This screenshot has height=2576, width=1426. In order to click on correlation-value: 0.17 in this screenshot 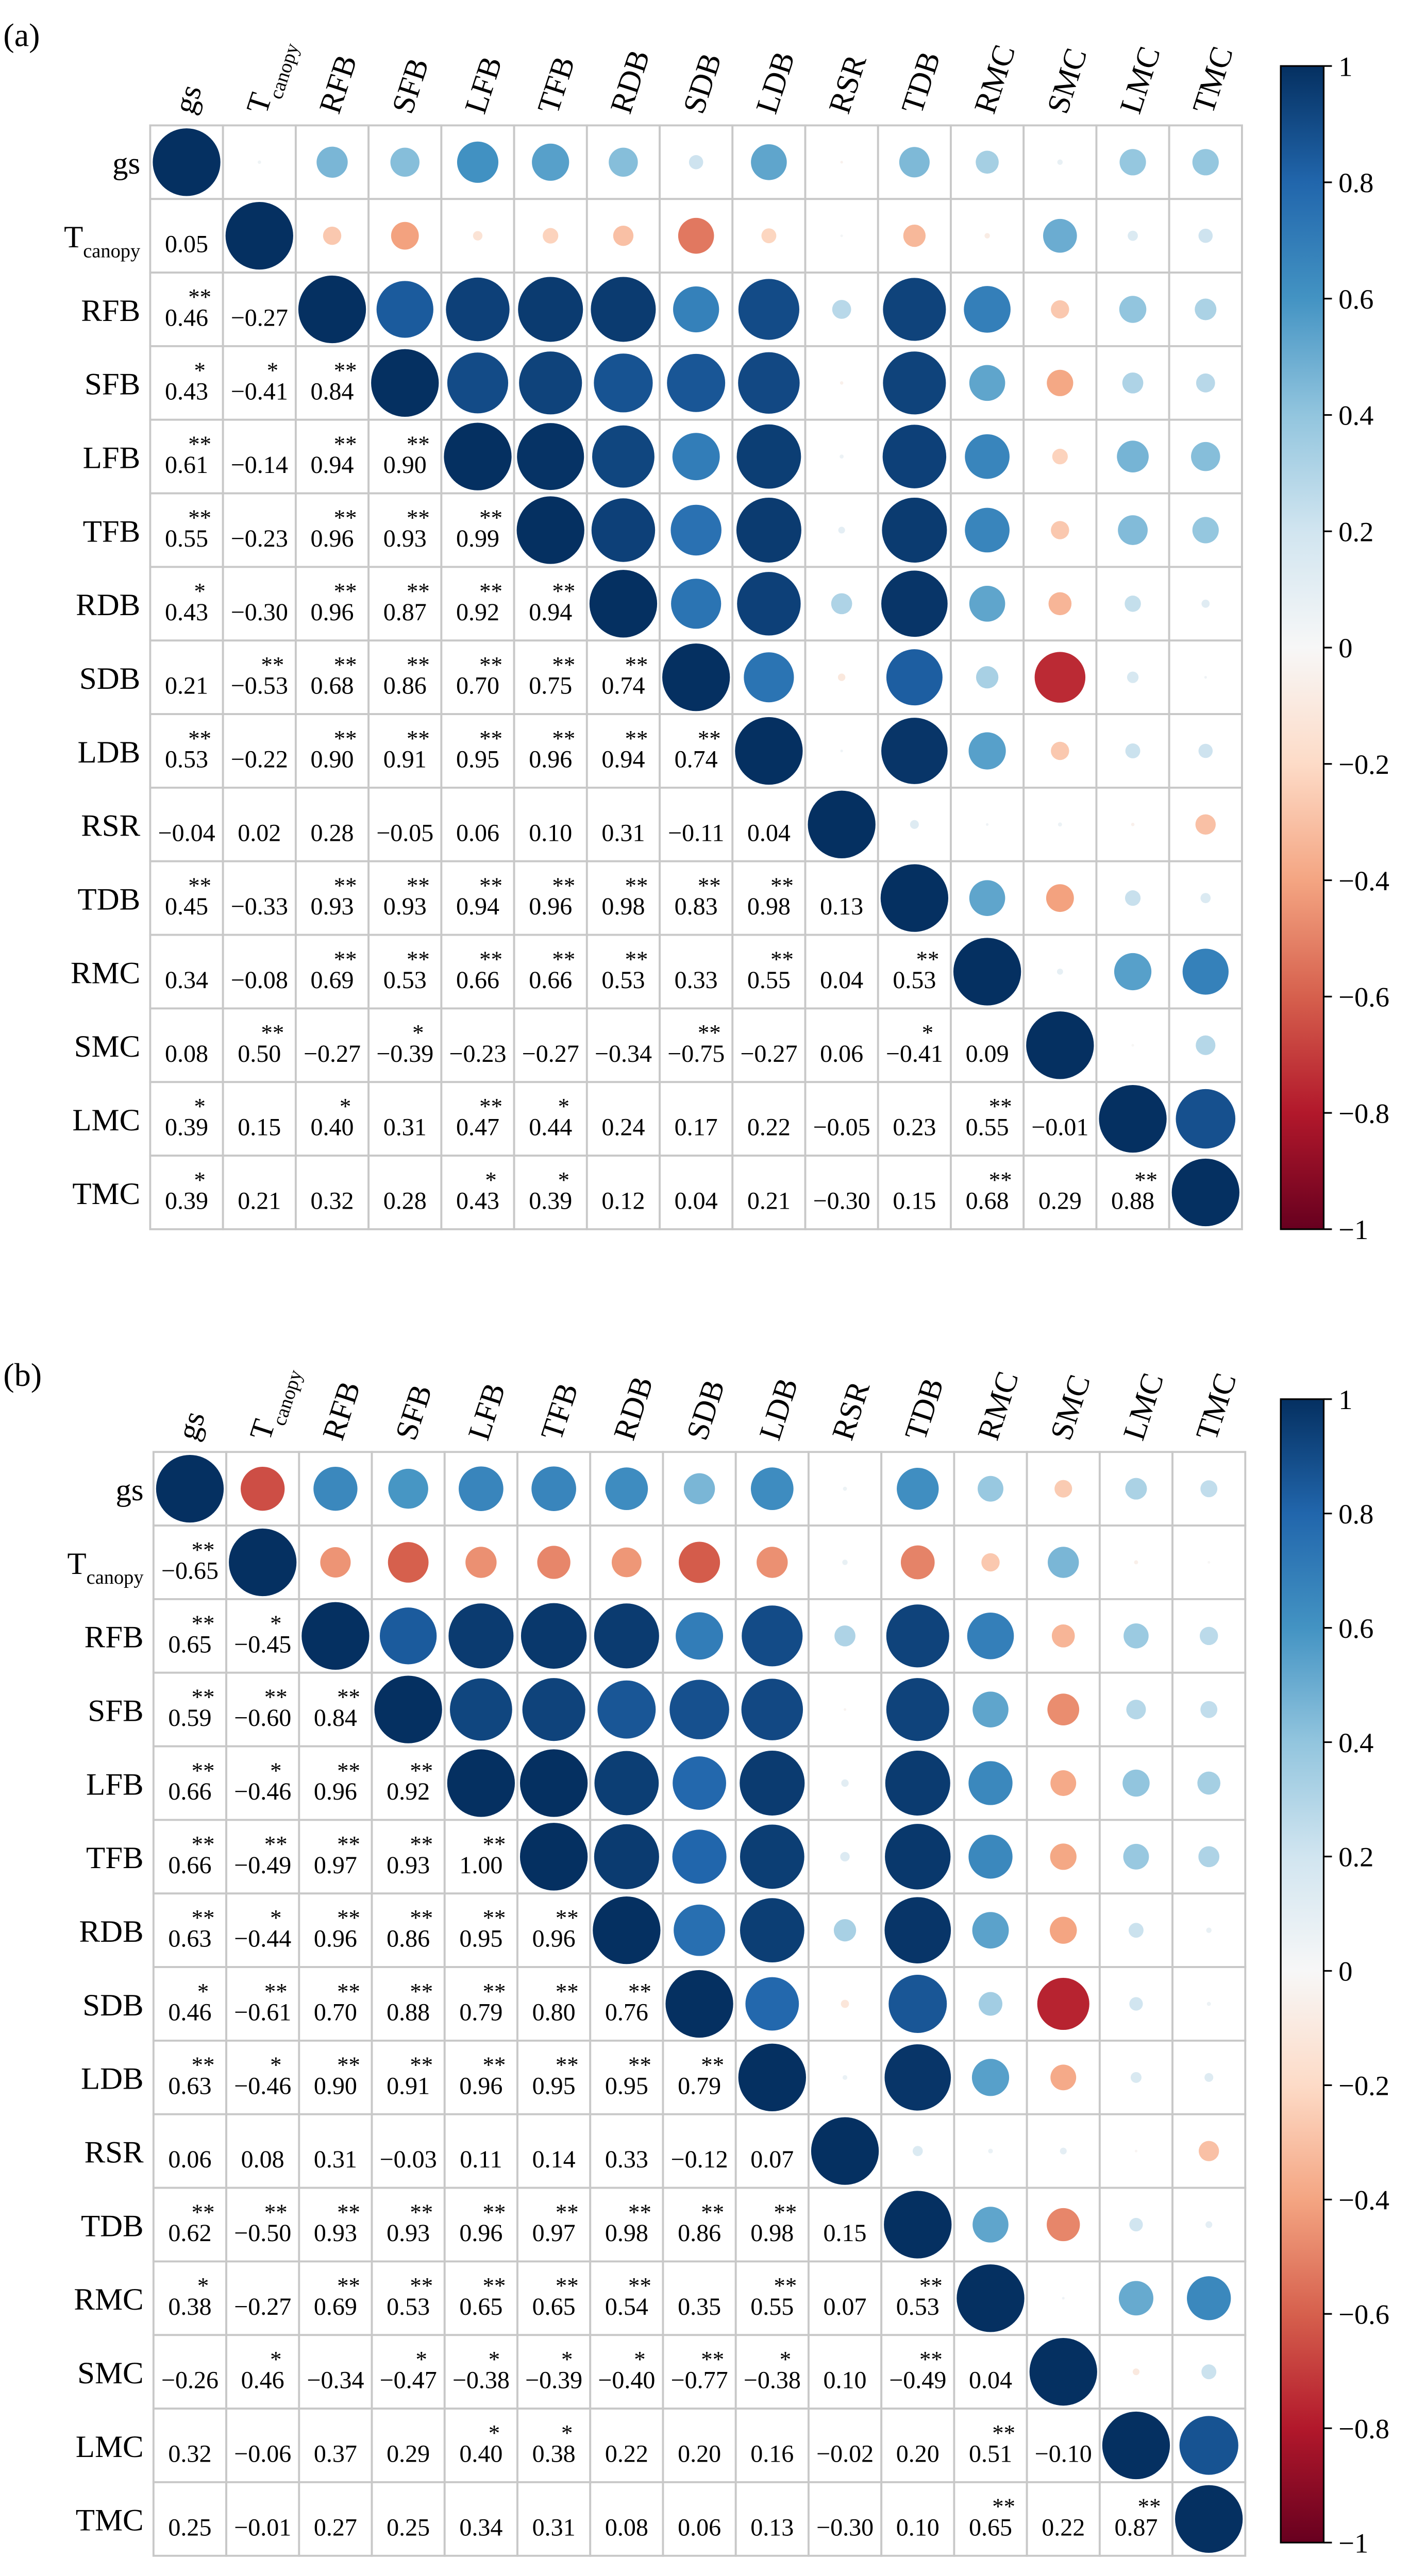, I will do `click(696, 1127)`.